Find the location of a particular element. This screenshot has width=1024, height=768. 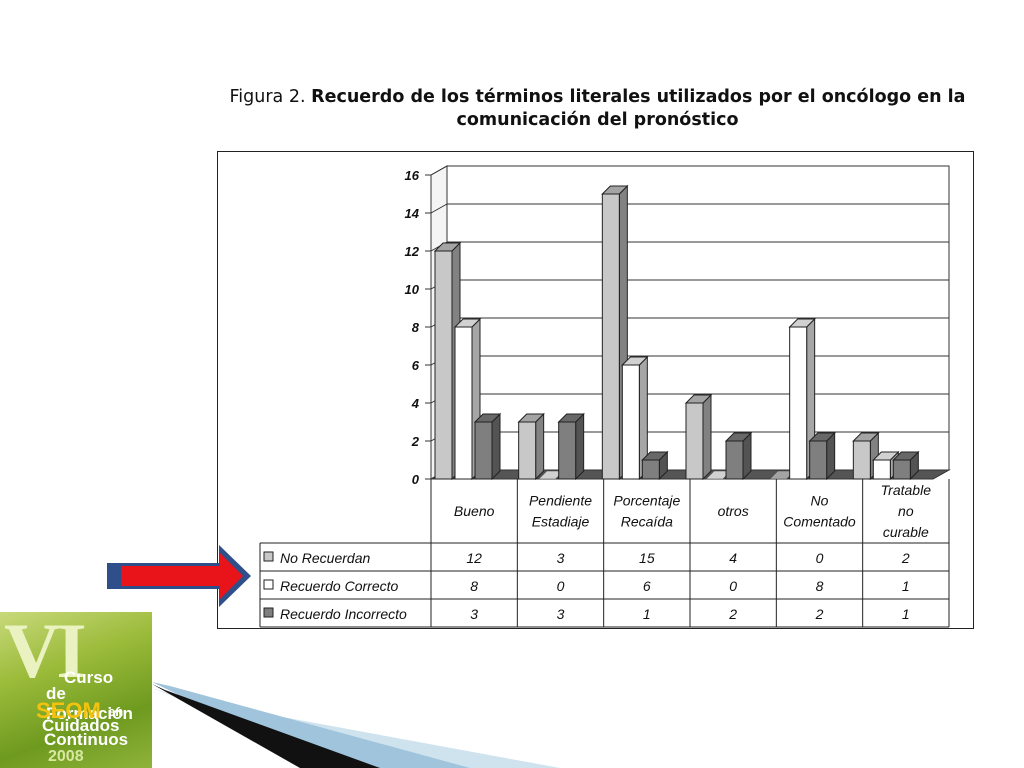

y-tick-label: 2 is located at coordinates (415, 441).